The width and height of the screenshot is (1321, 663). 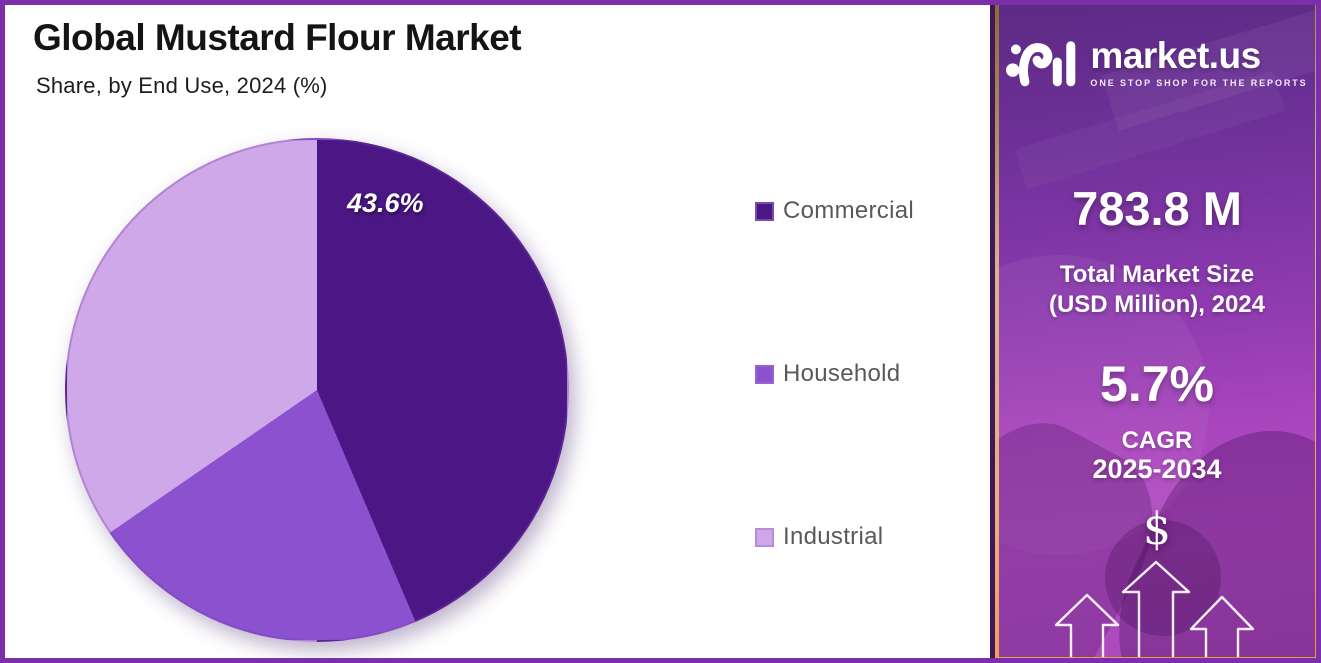 I want to click on legend-label: Industrial, so click(x=833, y=536).